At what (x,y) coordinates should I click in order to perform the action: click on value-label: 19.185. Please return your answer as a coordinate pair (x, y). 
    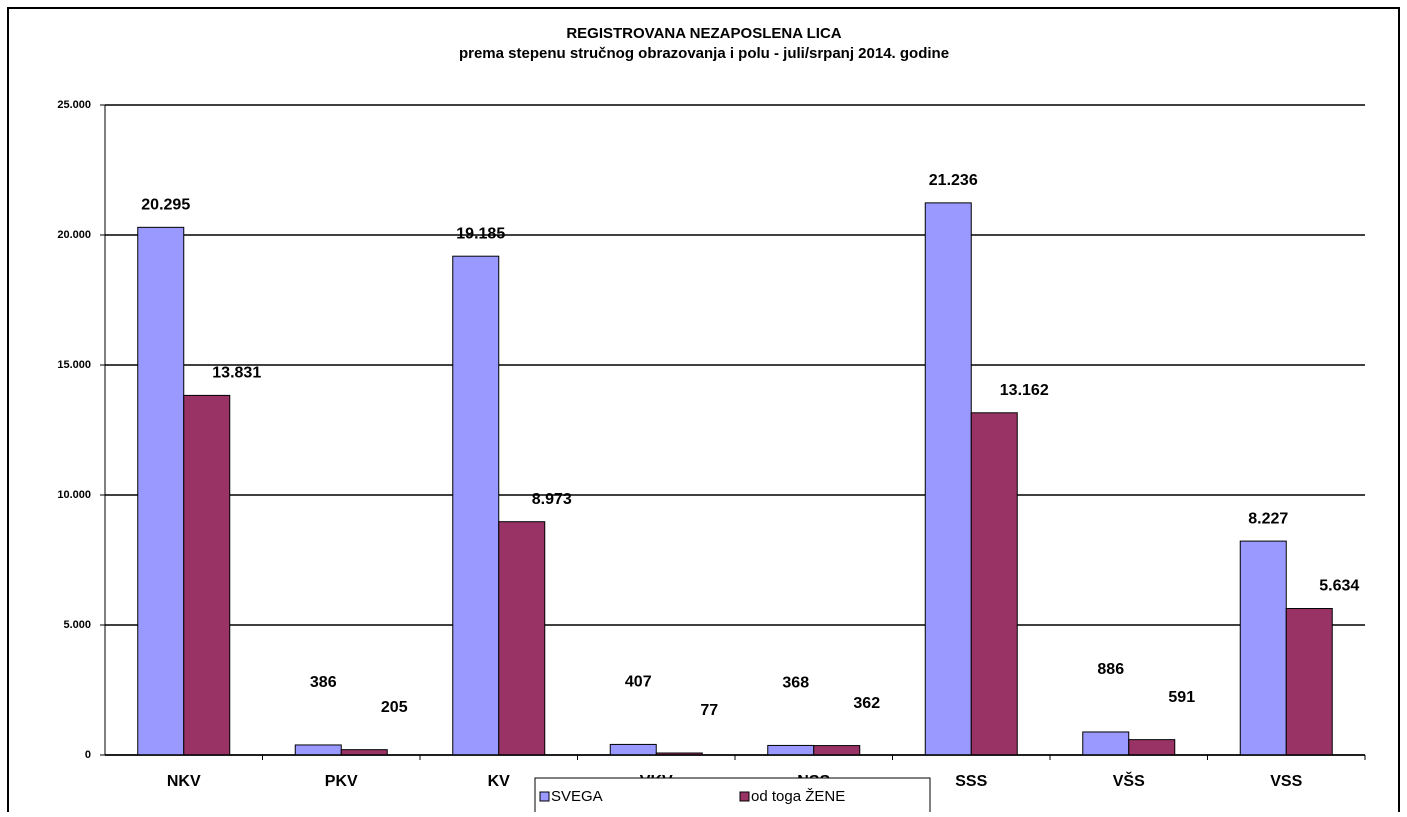
    Looking at the image, I should click on (480, 233).